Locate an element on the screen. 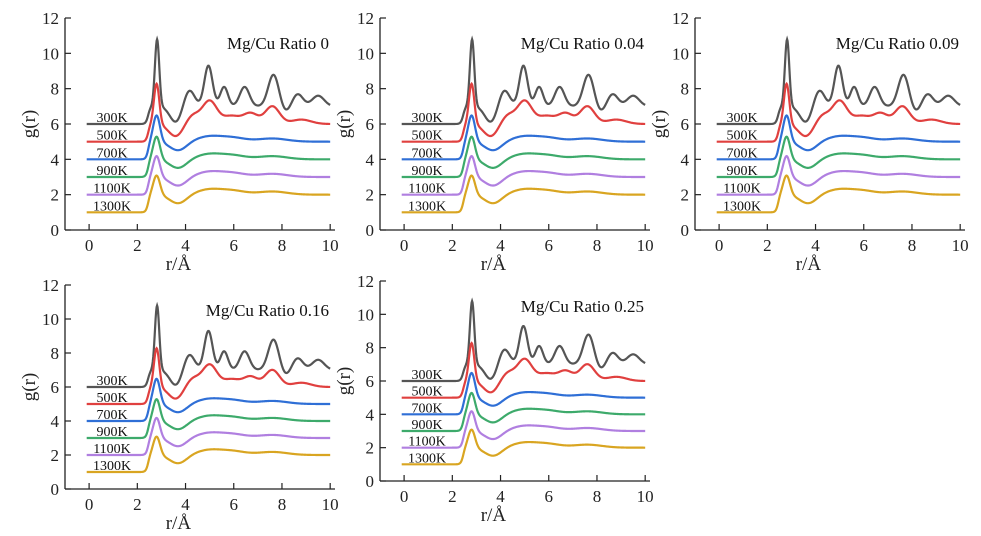 This screenshot has width=981, height=536. panel-title: Mg/Cu Ratio 0.09 is located at coordinates (897, 43).